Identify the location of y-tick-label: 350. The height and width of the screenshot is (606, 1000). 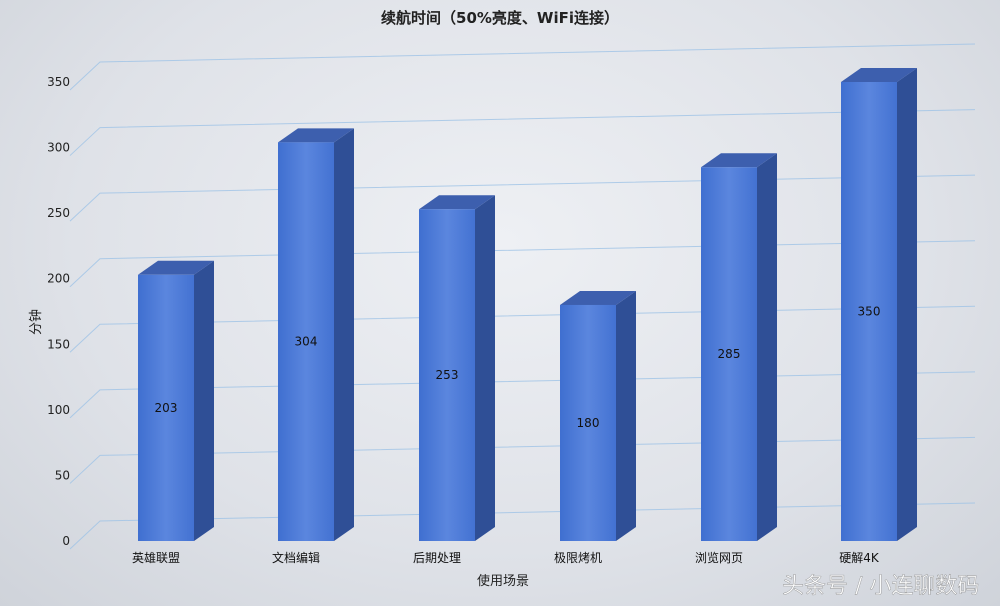
(58, 82).